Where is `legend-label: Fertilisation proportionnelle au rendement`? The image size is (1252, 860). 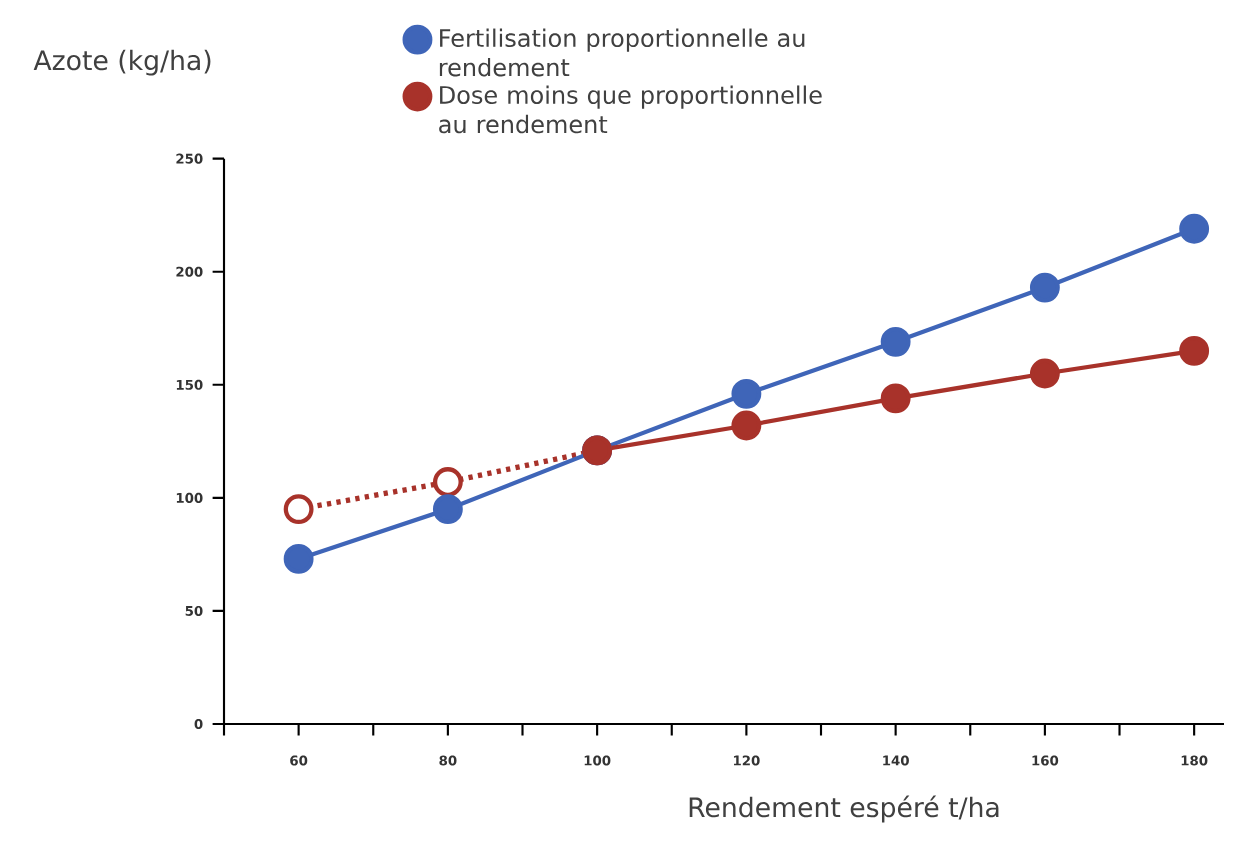
legend-label: Fertilisation proportionnelle au rendement is located at coordinates (622, 52).